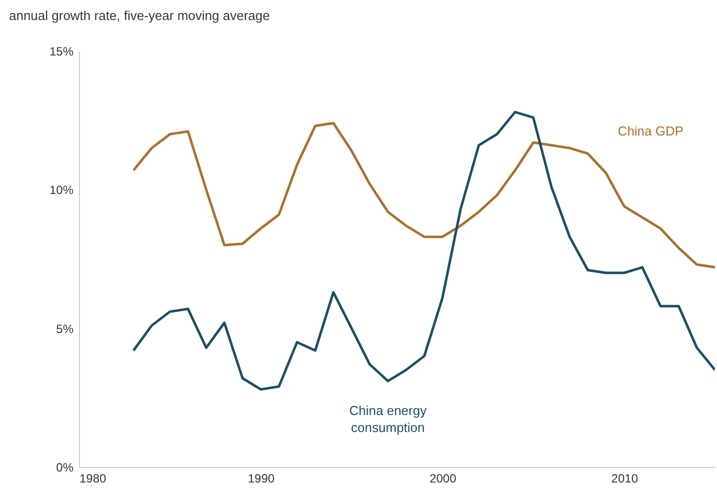 This screenshot has height=490, width=717. What do you see at coordinates (388, 419) in the screenshot?
I see `text: China energy consumption` at bounding box center [388, 419].